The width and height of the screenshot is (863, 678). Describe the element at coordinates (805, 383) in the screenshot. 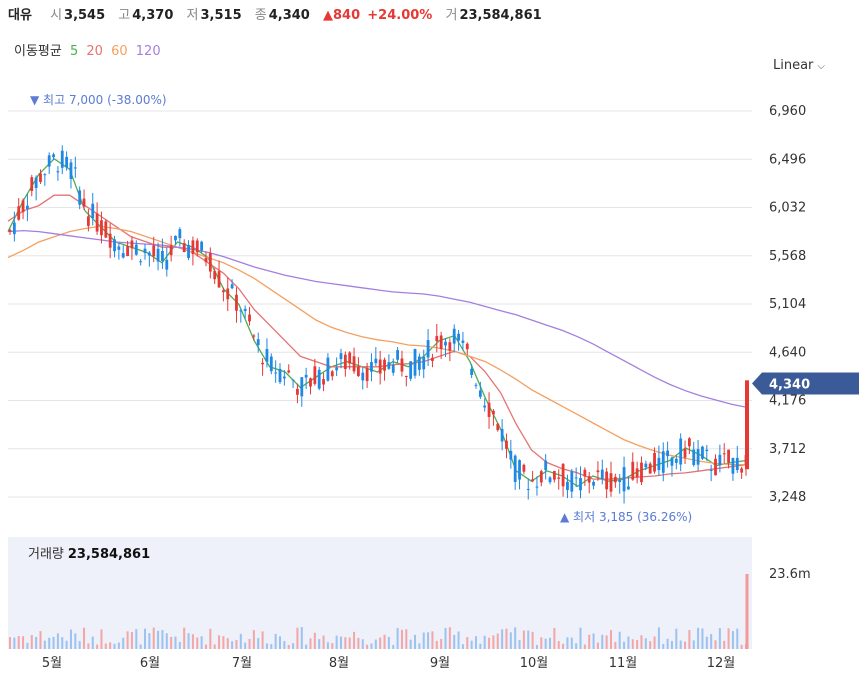

I see `current-price-tag` at that location.